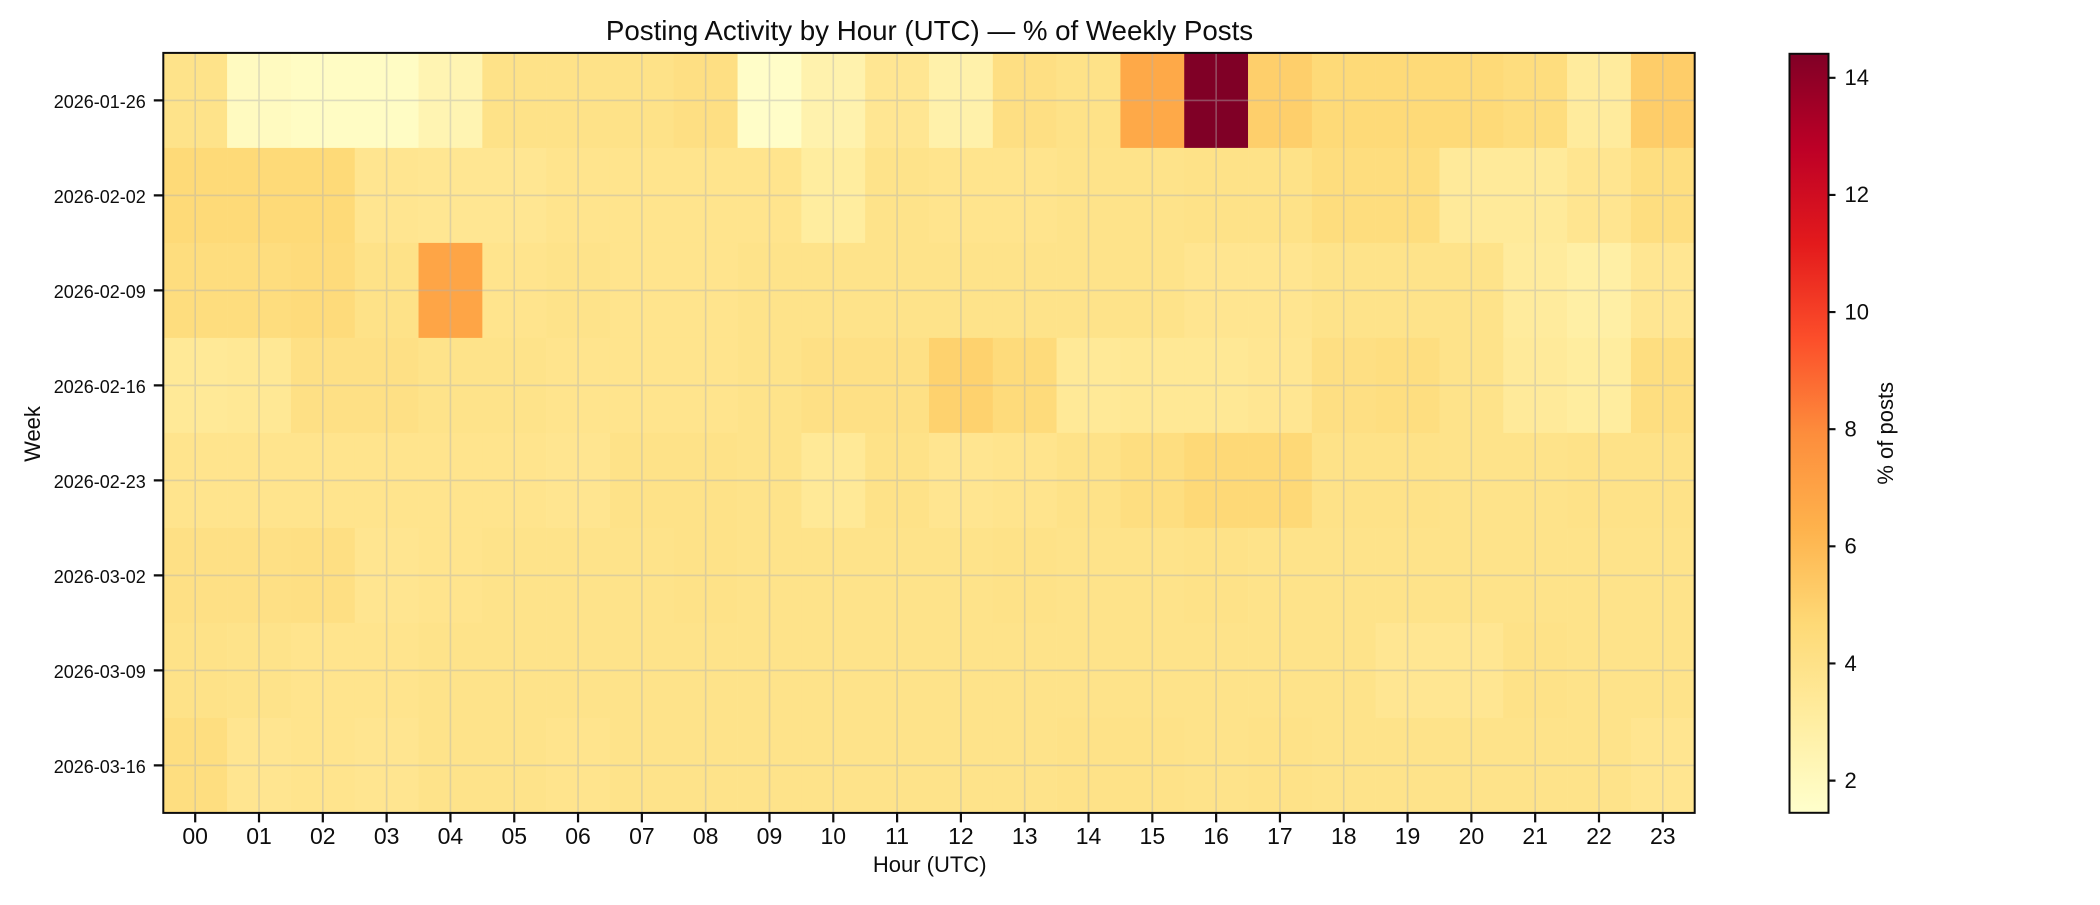 The image size is (2100, 905). What do you see at coordinates (100, 292) in the screenshot?
I see `svg-text: 2026-02-09` at bounding box center [100, 292].